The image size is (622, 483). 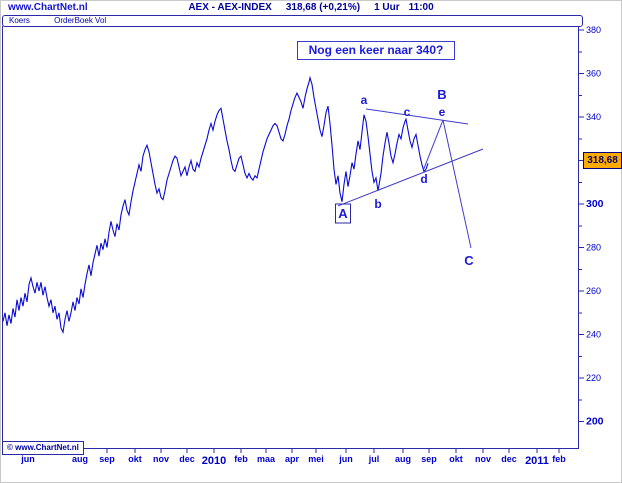 I want to click on price-change: (+0,21%), so click(x=340, y=7).